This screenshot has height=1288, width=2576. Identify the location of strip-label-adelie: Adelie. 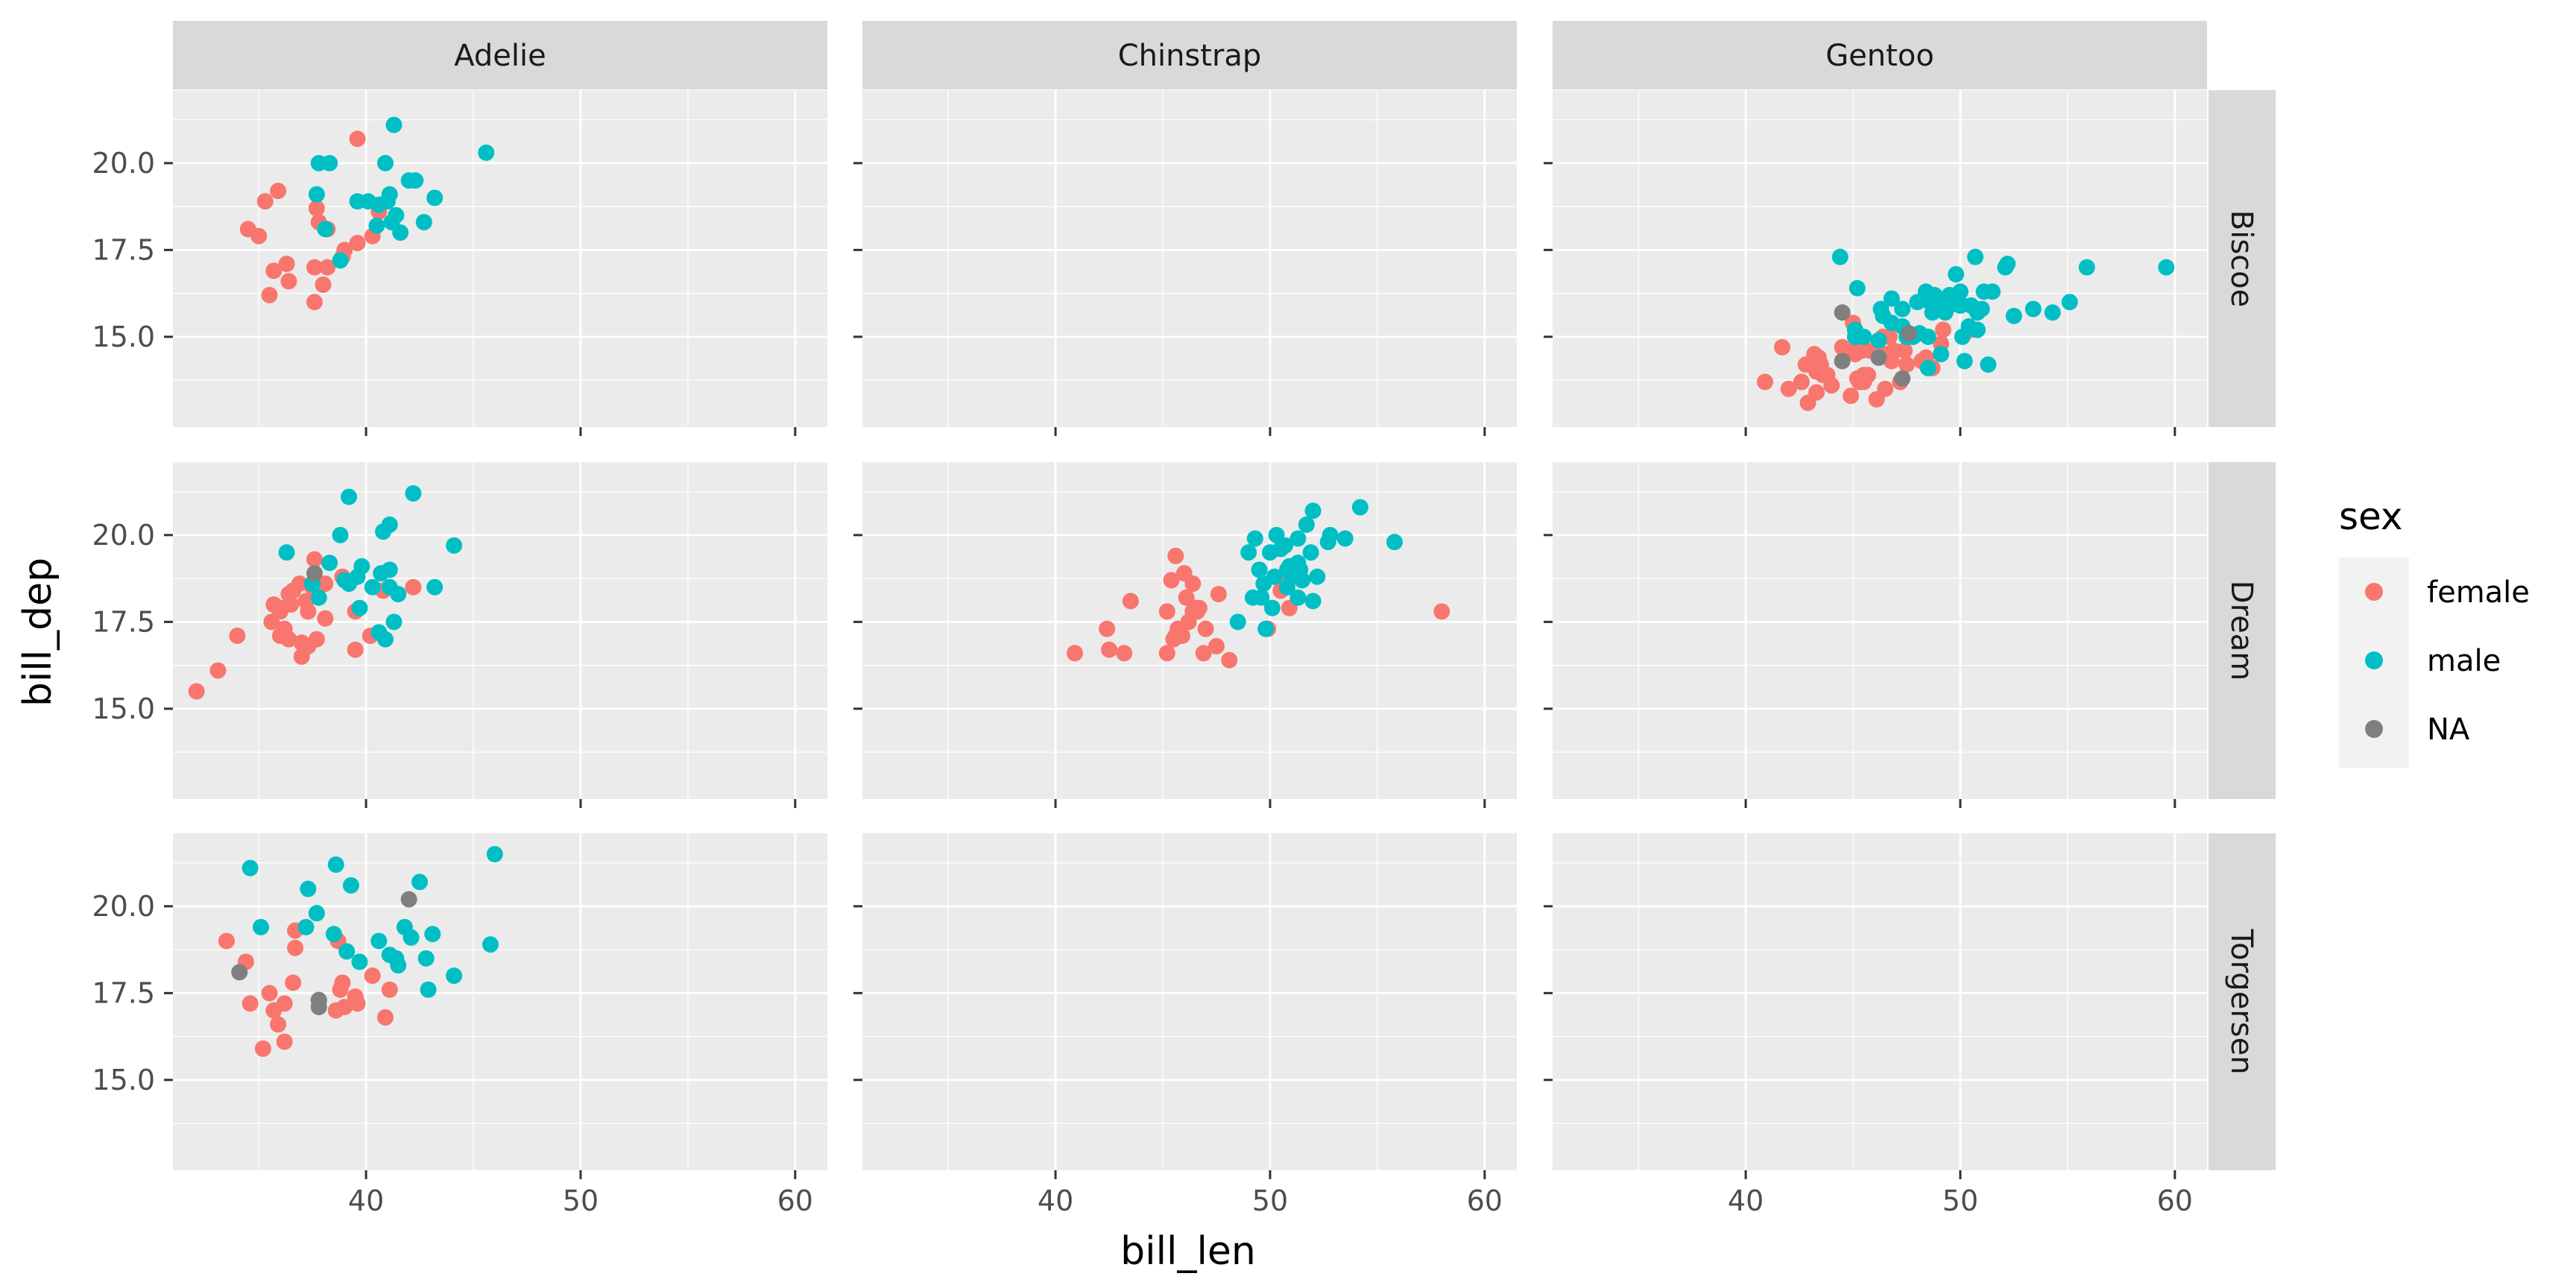
(500, 56).